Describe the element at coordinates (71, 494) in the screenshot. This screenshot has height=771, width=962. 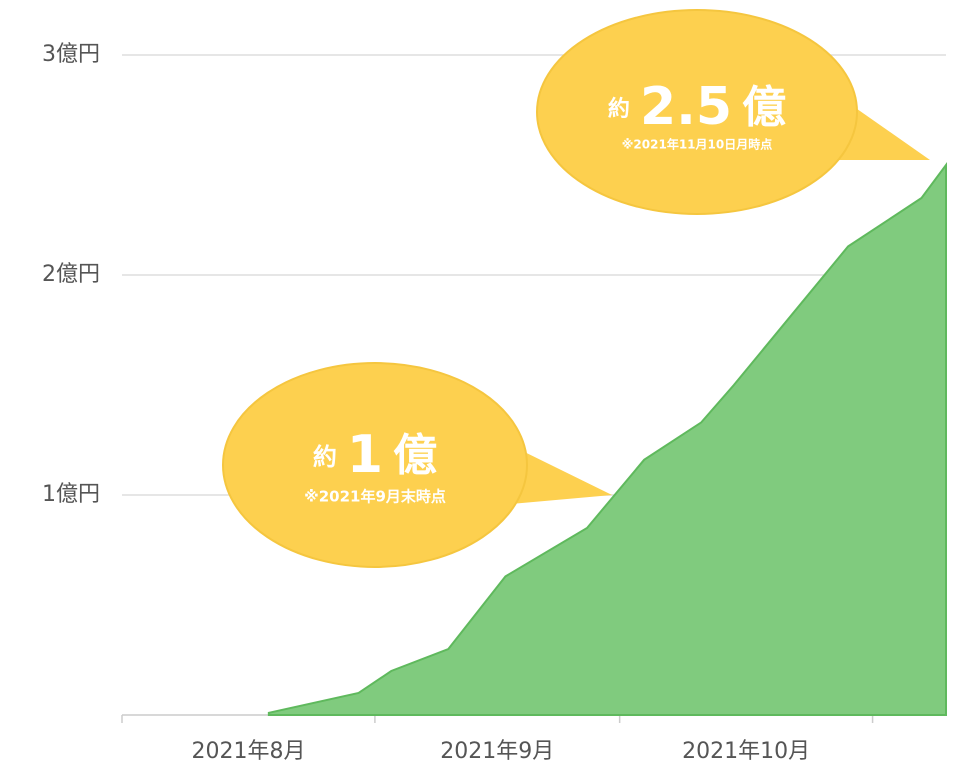
I see `y-tick-label: 1億円` at that location.